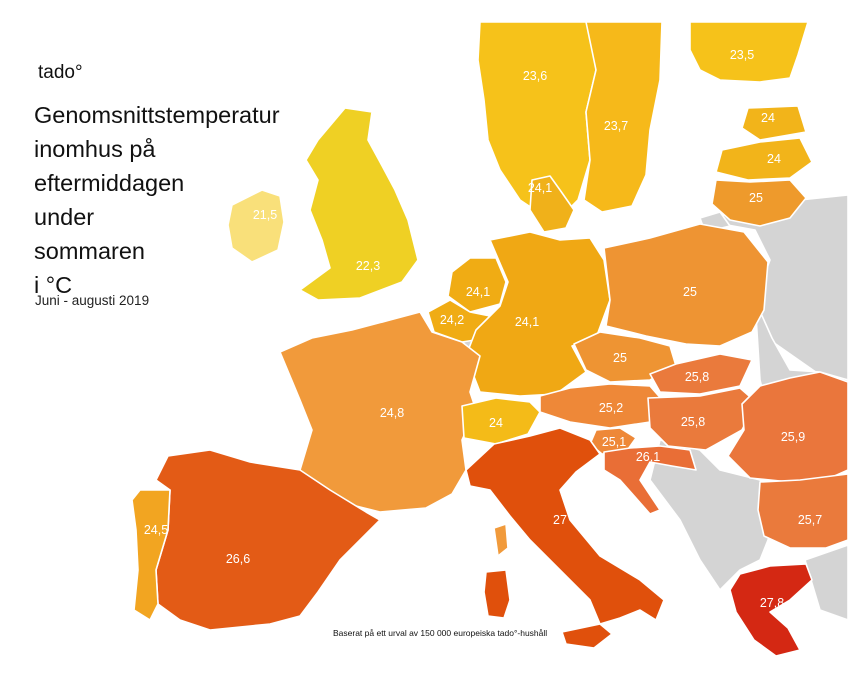  What do you see at coordinates (540, 188) in the screenshot?
I see `value-label-denmark: 24,1` at bounding box center [540, 188].